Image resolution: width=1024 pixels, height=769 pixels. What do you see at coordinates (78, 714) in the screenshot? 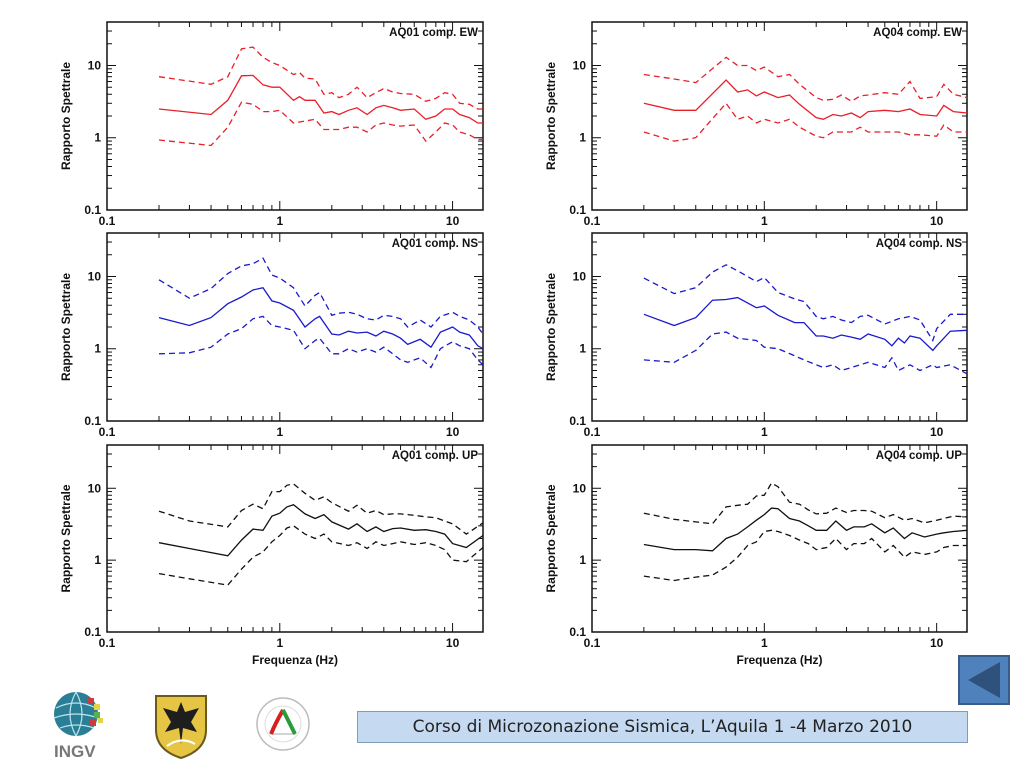
I see `globe-icon` at bounding box center [78, 714].